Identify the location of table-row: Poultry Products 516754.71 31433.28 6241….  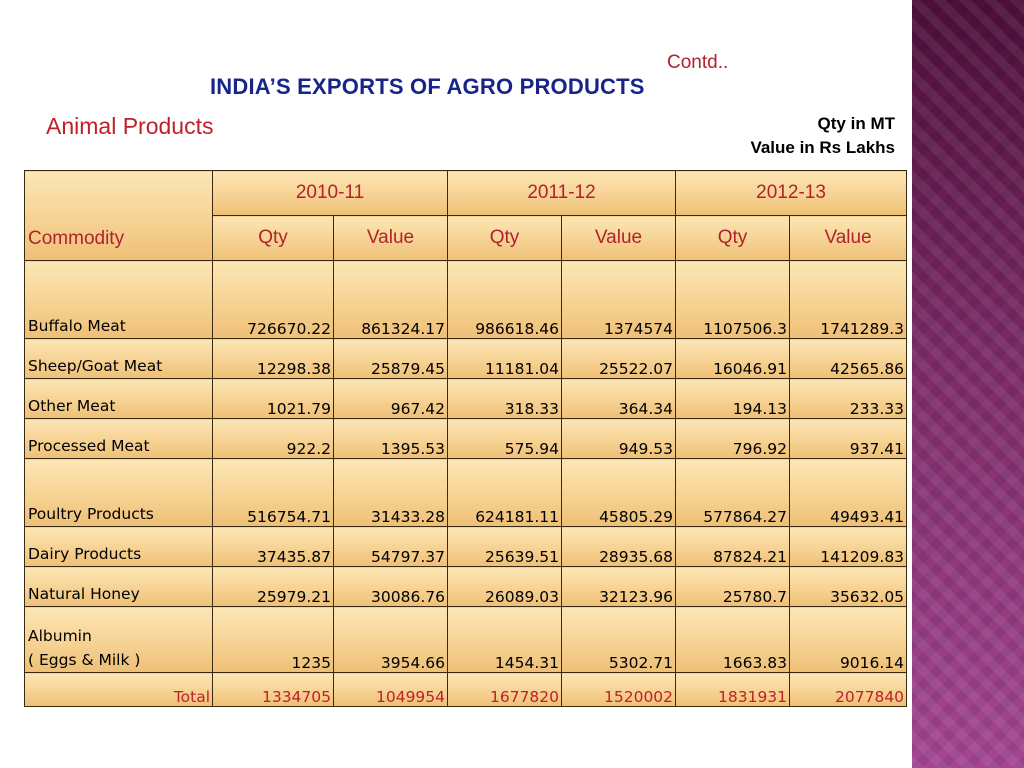
(466, 492).